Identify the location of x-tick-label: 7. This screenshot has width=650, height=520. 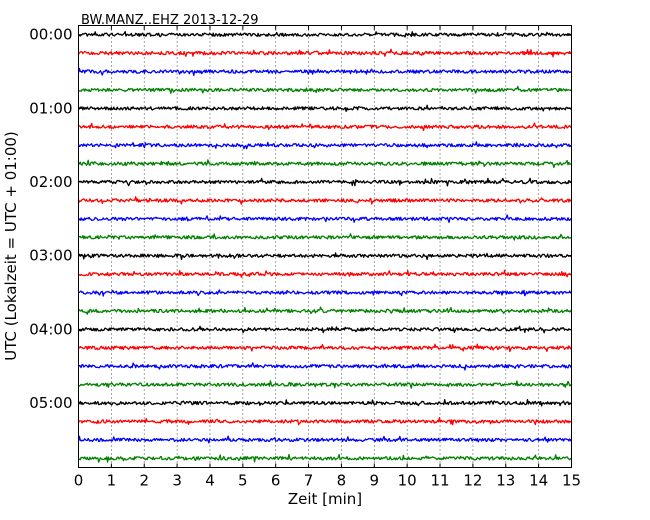
(309, 481).